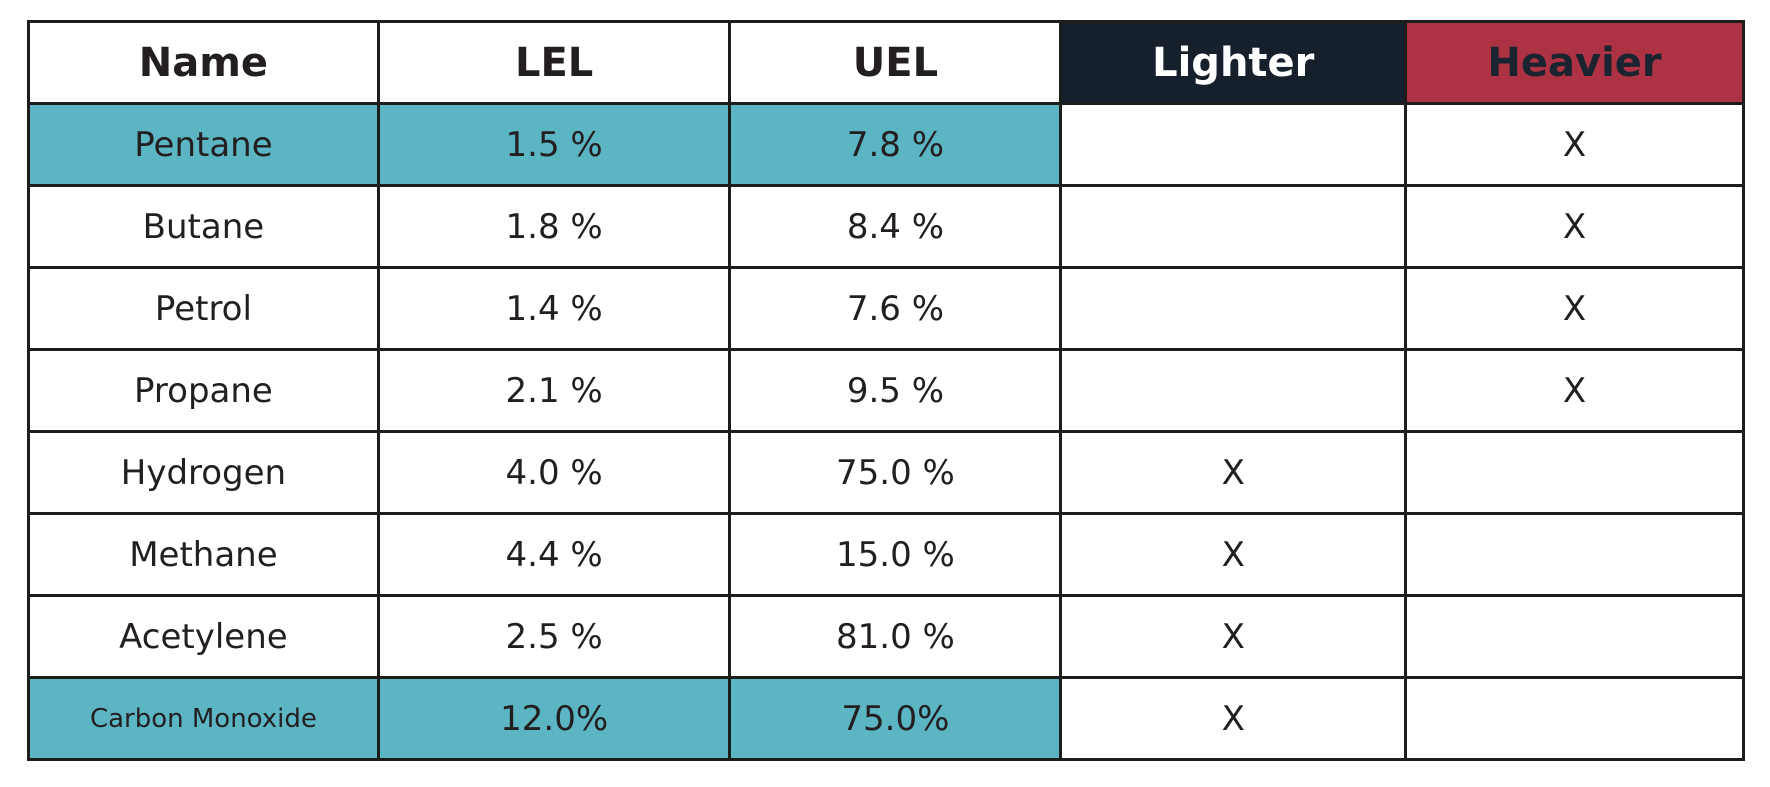 Image resolution: width=1770 pixels, height=787 pixels. Describe the element at coordinates (554, 472) in the screenshot. I see `cell-lel: 4.0 %` at that location.